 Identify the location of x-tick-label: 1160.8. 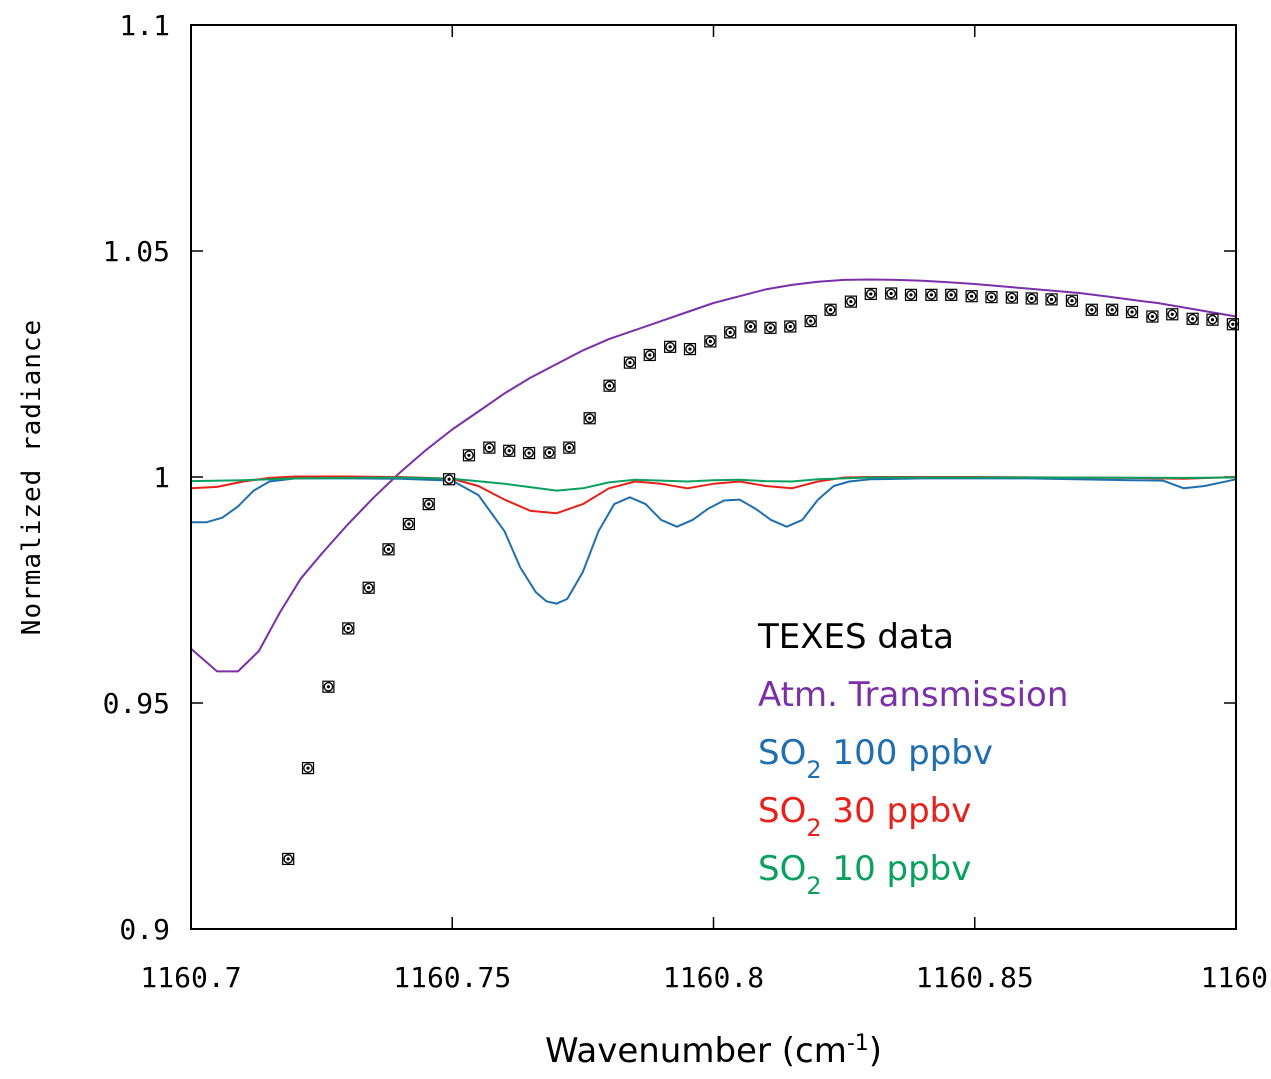
(713, 977).